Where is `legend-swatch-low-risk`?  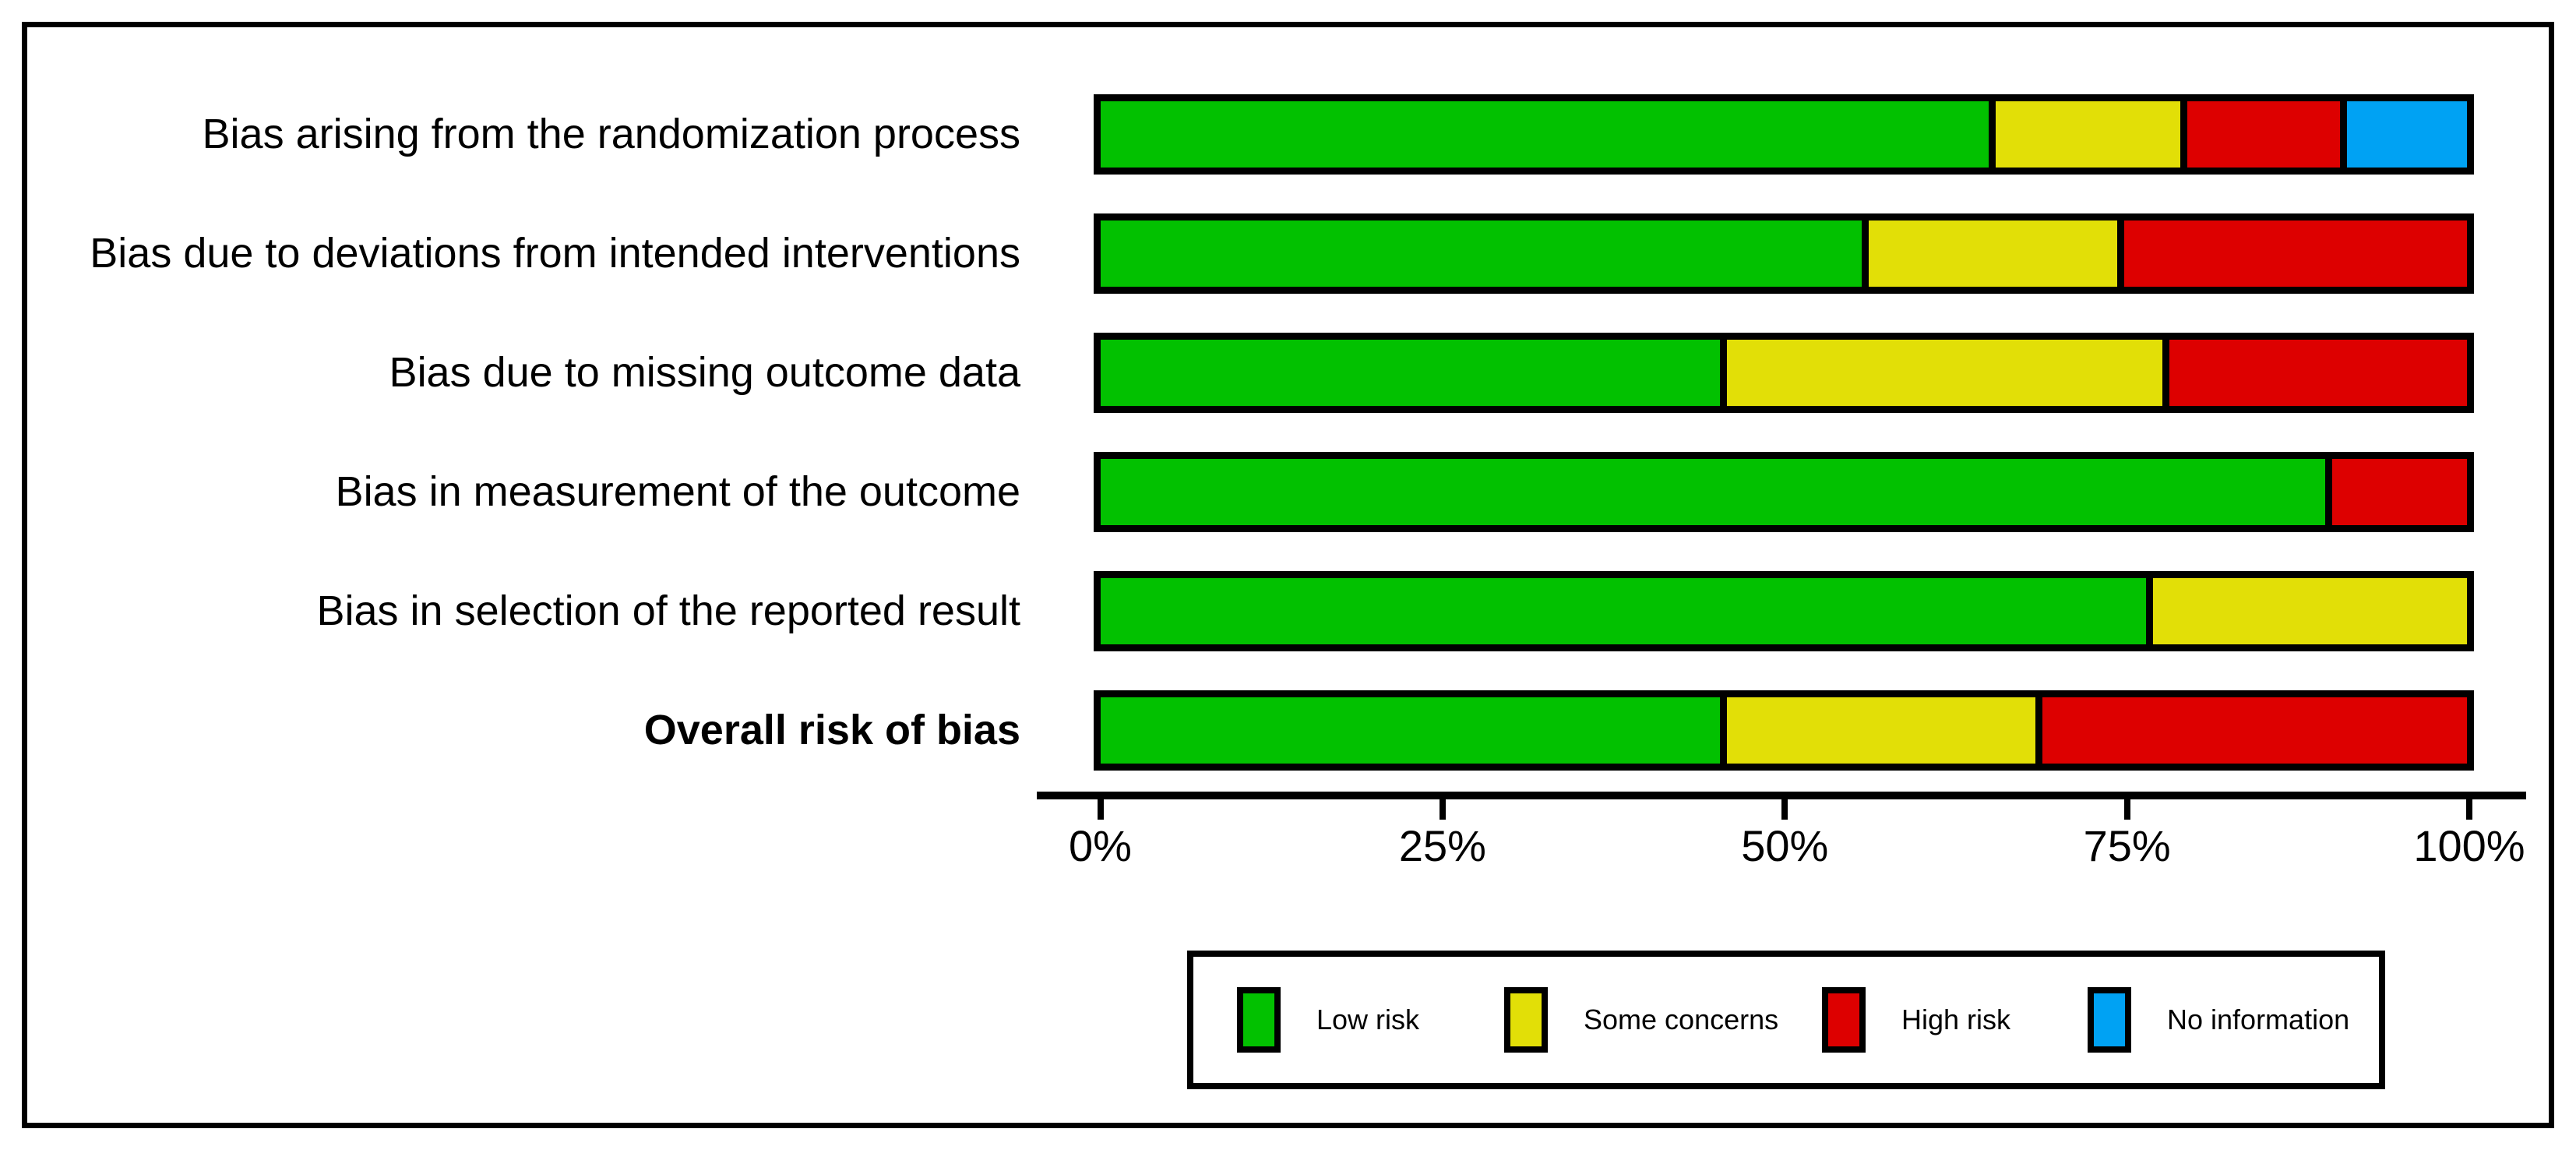
legend-swatch-low-risk is located at coordinates (1259, 1020).